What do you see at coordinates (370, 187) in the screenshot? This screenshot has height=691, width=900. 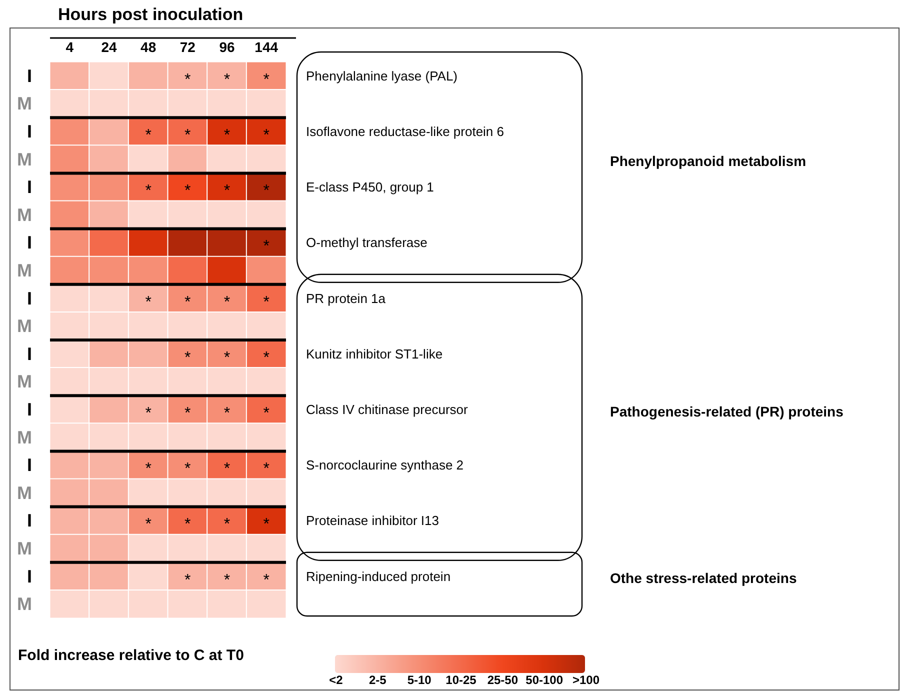 I see `y2-tick-label: E-class P450, group 1` at bounding box center [370, 187].